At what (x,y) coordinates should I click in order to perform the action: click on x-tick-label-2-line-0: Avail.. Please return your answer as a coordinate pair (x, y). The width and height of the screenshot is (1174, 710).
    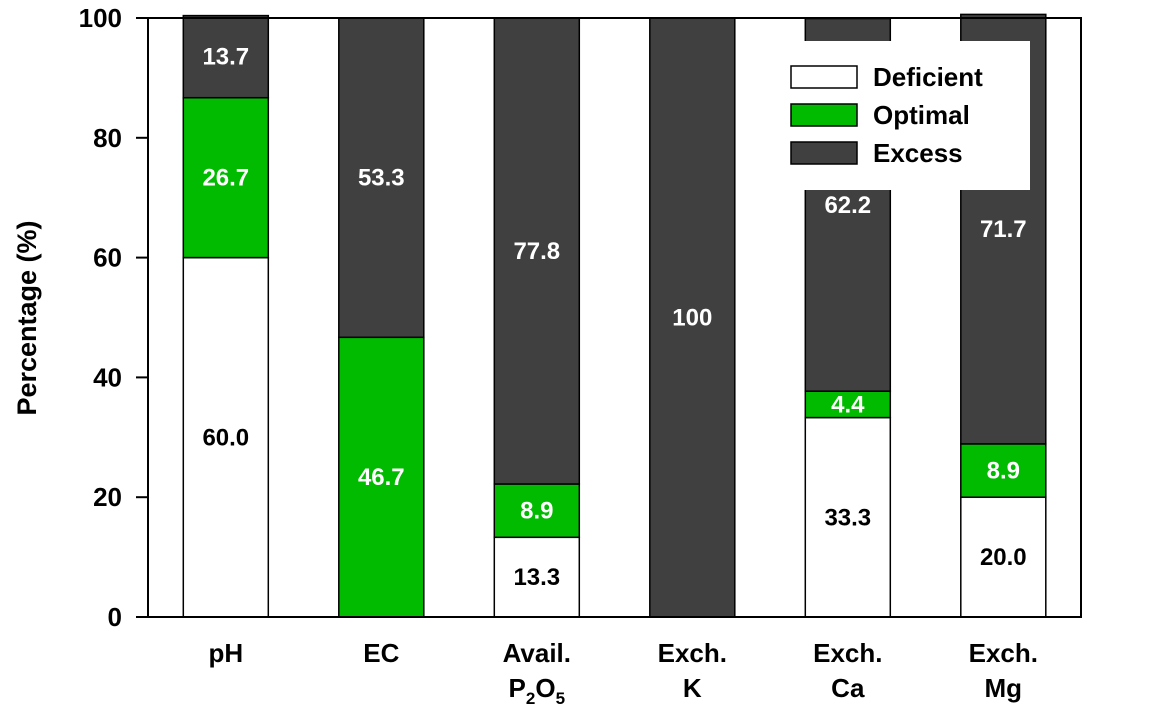
    Looking at the image, I should click on (537, 653).